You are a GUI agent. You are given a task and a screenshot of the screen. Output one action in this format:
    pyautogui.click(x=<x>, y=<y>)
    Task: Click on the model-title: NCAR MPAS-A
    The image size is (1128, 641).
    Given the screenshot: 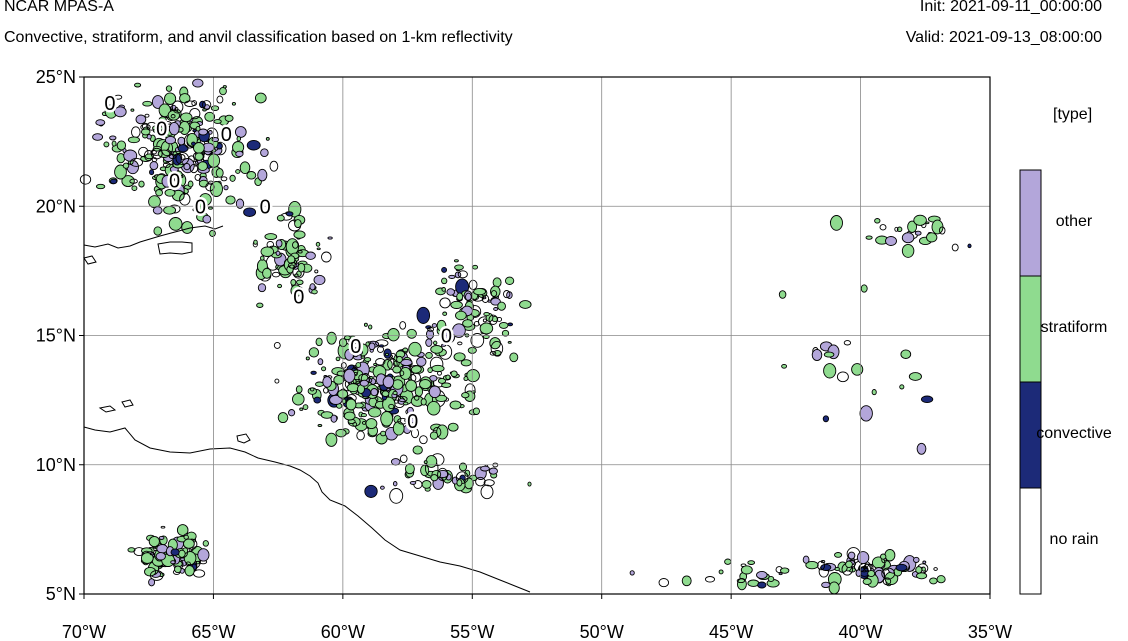 What is the action you would take?
    pyautogui.click(x=59, y=7)
    